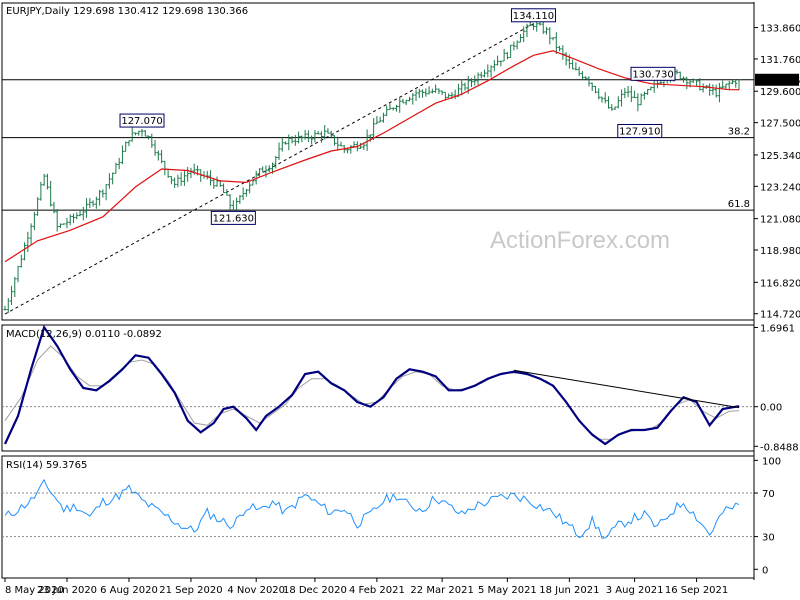 The image size is (800, 600). What do you see at coordinates (372, 508) in the screenshot?
I see `rsi-line` at bounding box center [372, 508].